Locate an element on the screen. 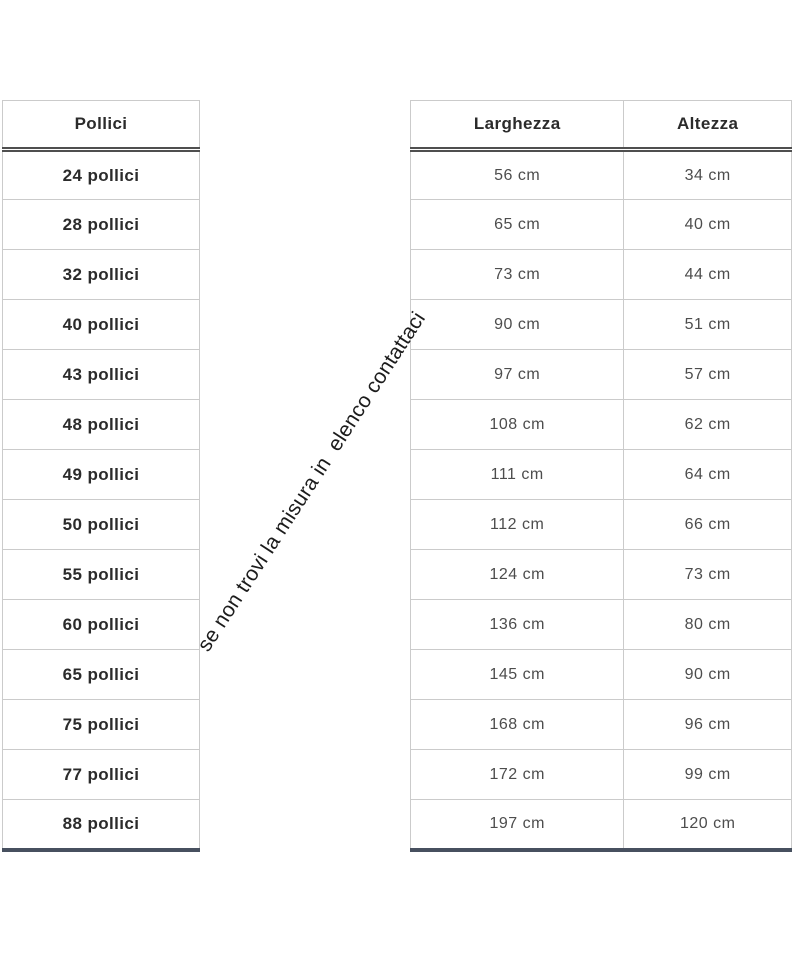 This screenshot has height=959, width=794. height-cell: 44 cm is located at coordinates (707, 274).